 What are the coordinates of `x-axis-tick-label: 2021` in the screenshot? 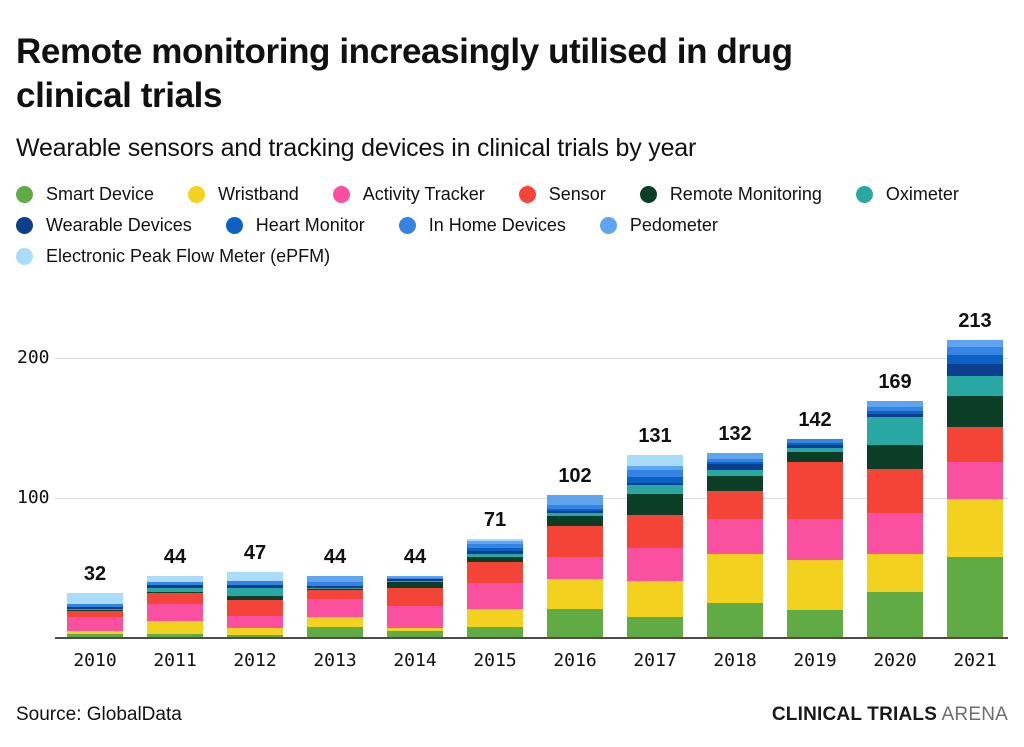 It's located at (975, 660).